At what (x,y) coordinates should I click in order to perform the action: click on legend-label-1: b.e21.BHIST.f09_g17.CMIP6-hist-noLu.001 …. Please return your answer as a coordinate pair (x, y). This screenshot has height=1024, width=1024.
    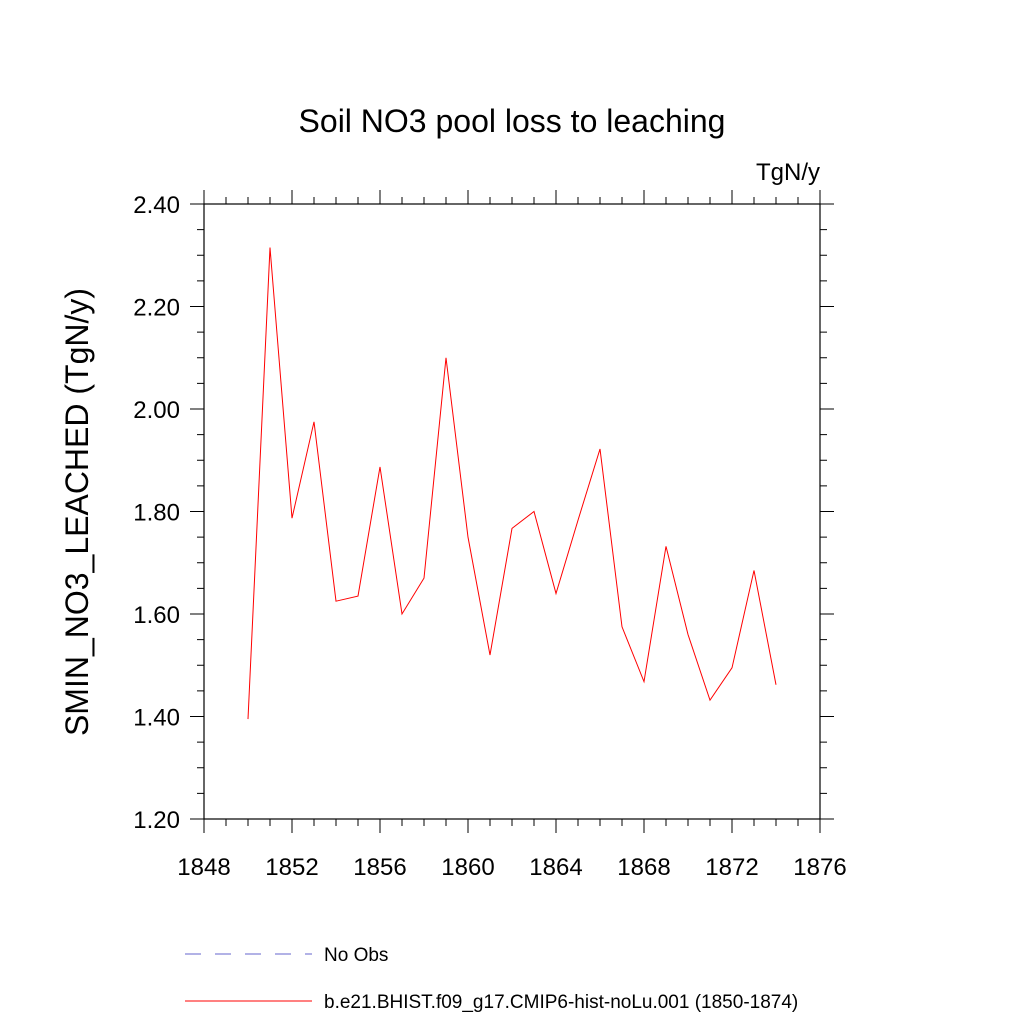
    Looking at the image, I should click on (561, 1002).